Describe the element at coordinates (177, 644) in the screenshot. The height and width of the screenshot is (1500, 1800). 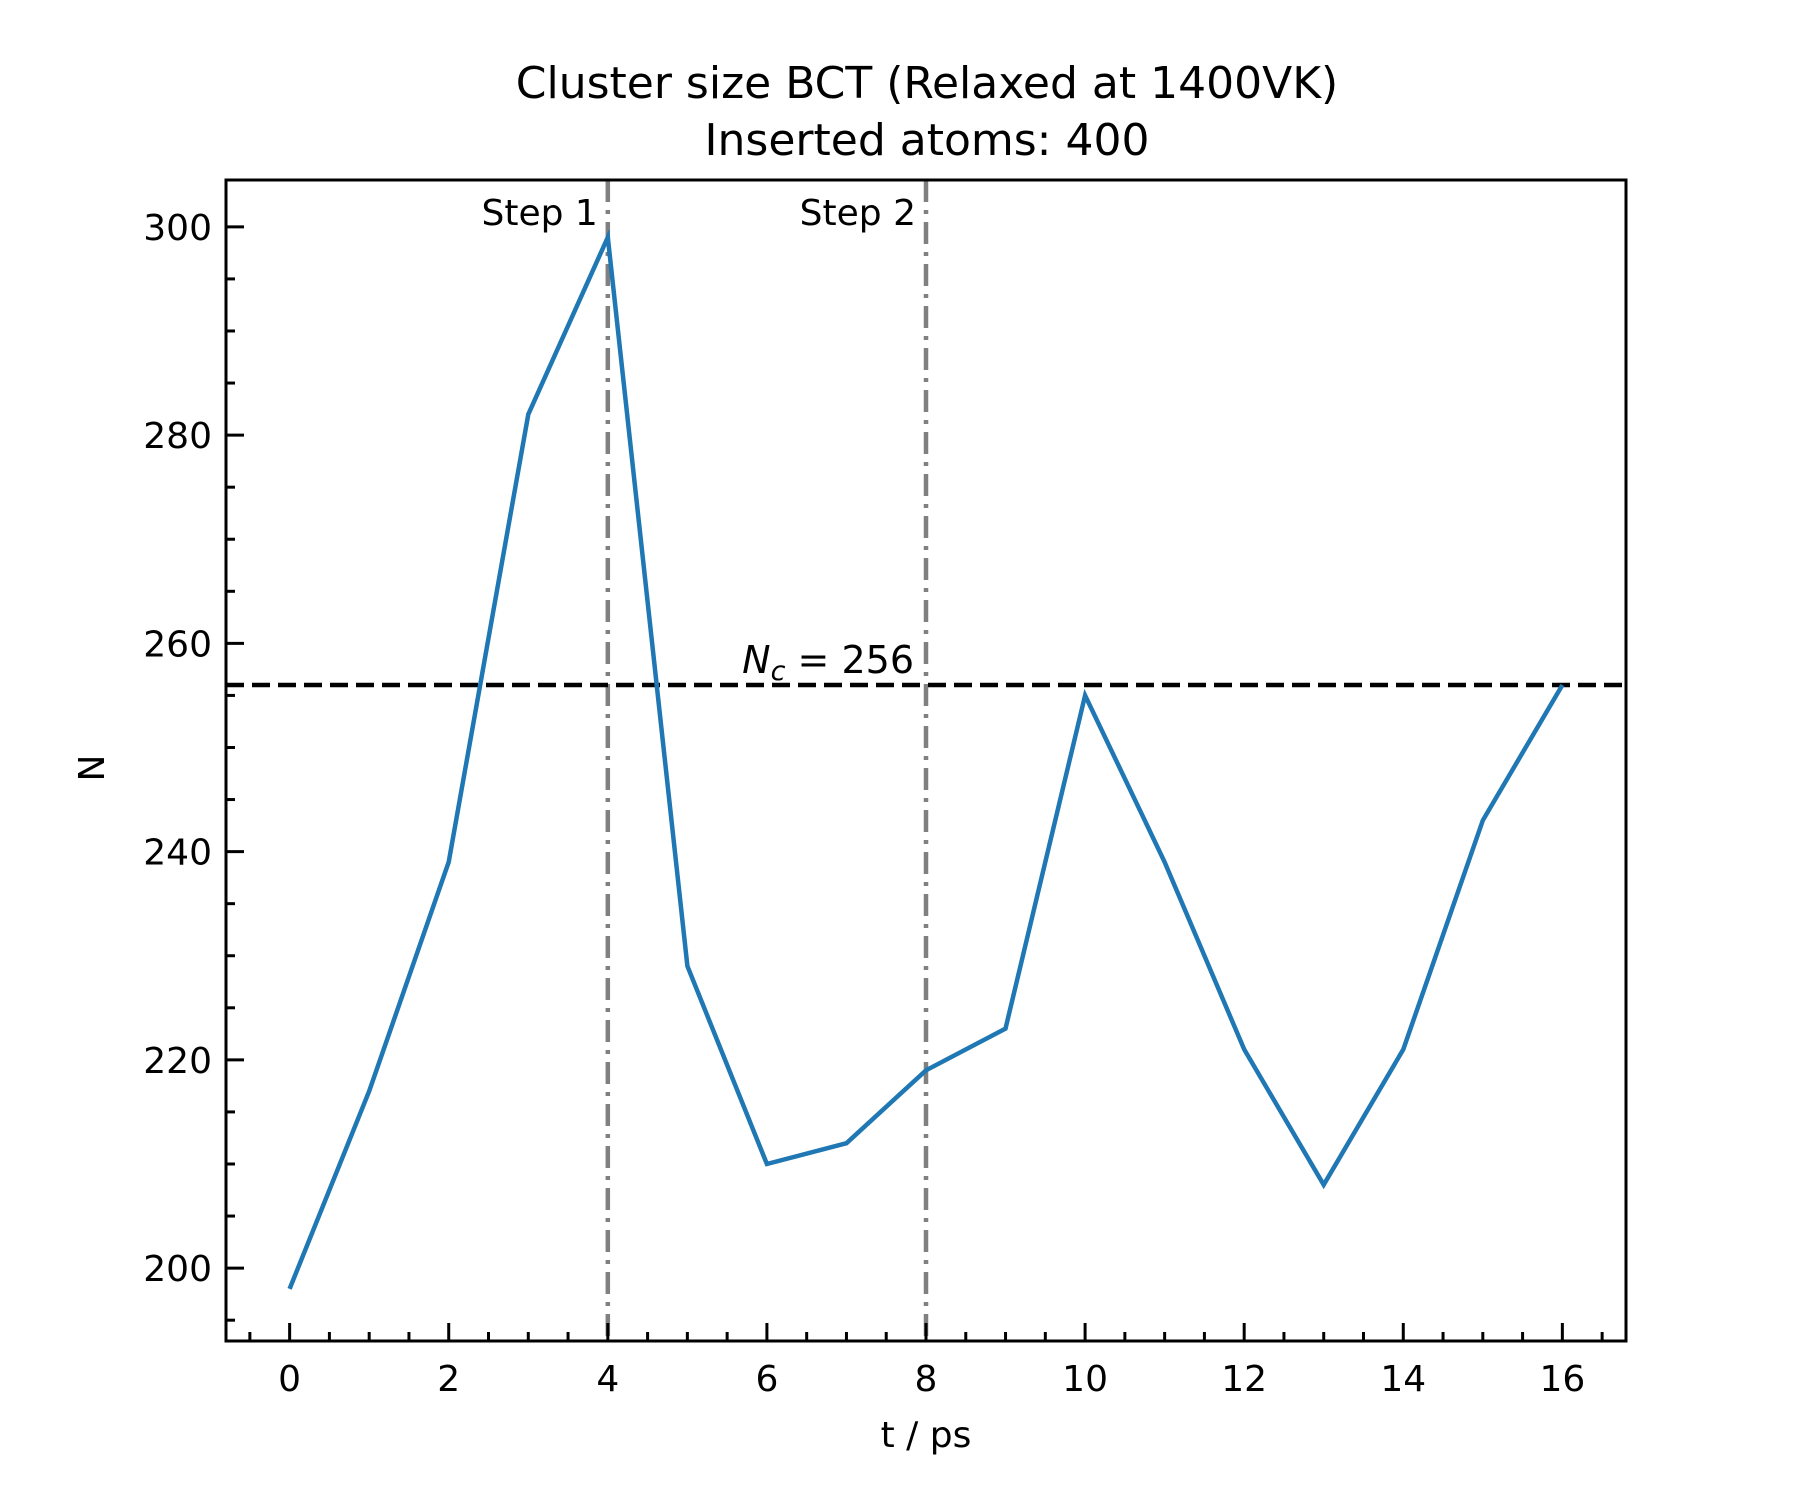
I see `y-tick-label: 260` at that location.